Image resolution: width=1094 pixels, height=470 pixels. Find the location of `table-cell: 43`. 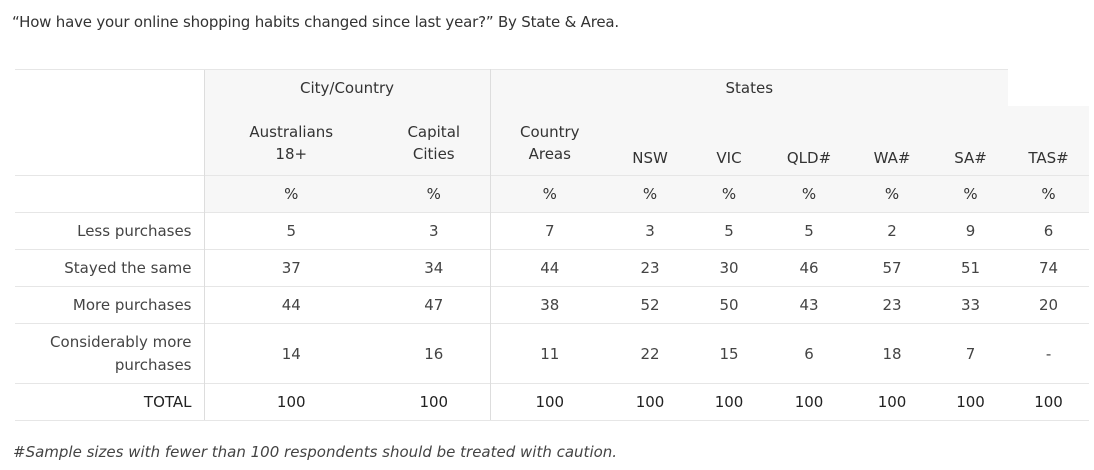

table-cell: 43 is located at coordinates (809, 305).